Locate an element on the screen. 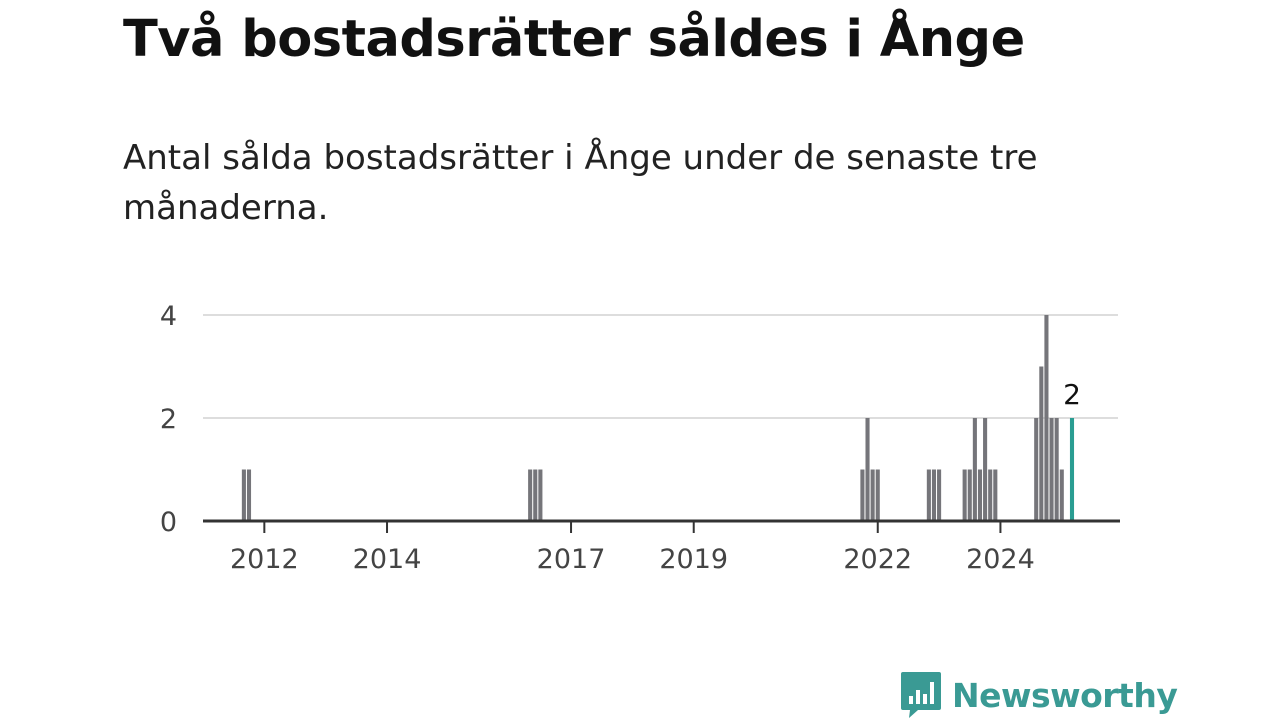 Image resolution: width=1280 pixels, height=720 pixels. x-axis: 2012 2014 2017 2019 2022 2024 is located at coordinates (661, 547).